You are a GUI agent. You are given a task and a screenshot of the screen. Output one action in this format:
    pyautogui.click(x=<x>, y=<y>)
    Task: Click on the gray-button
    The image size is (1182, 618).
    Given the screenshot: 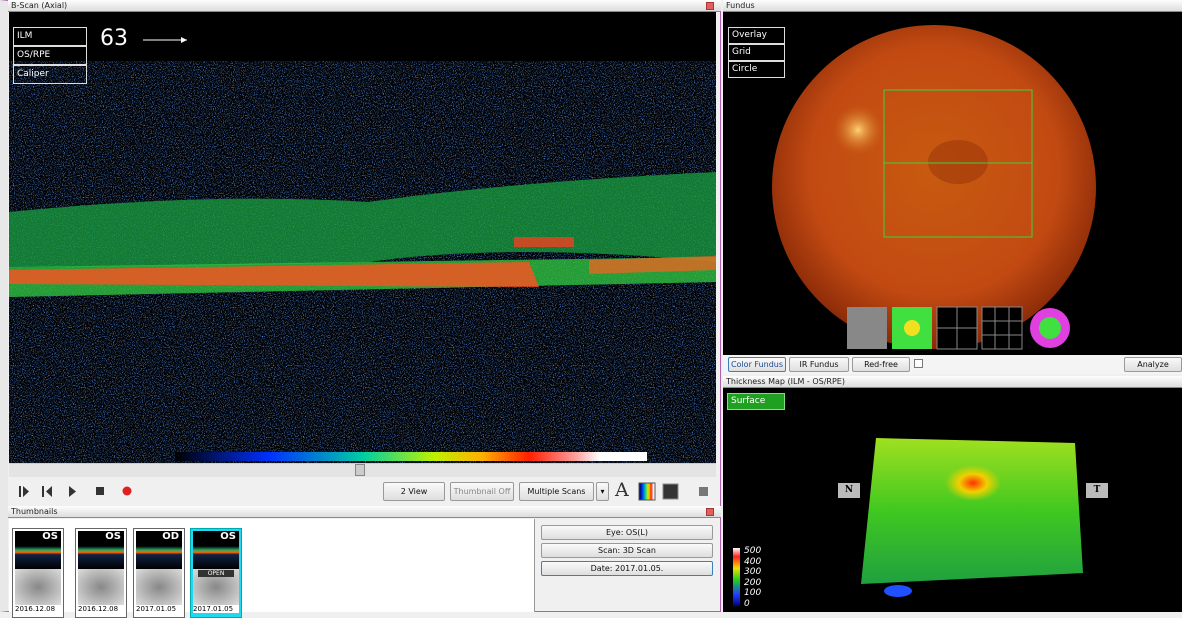 What is the action you would take?
    pyautogui.click(x=670, y=491)
    